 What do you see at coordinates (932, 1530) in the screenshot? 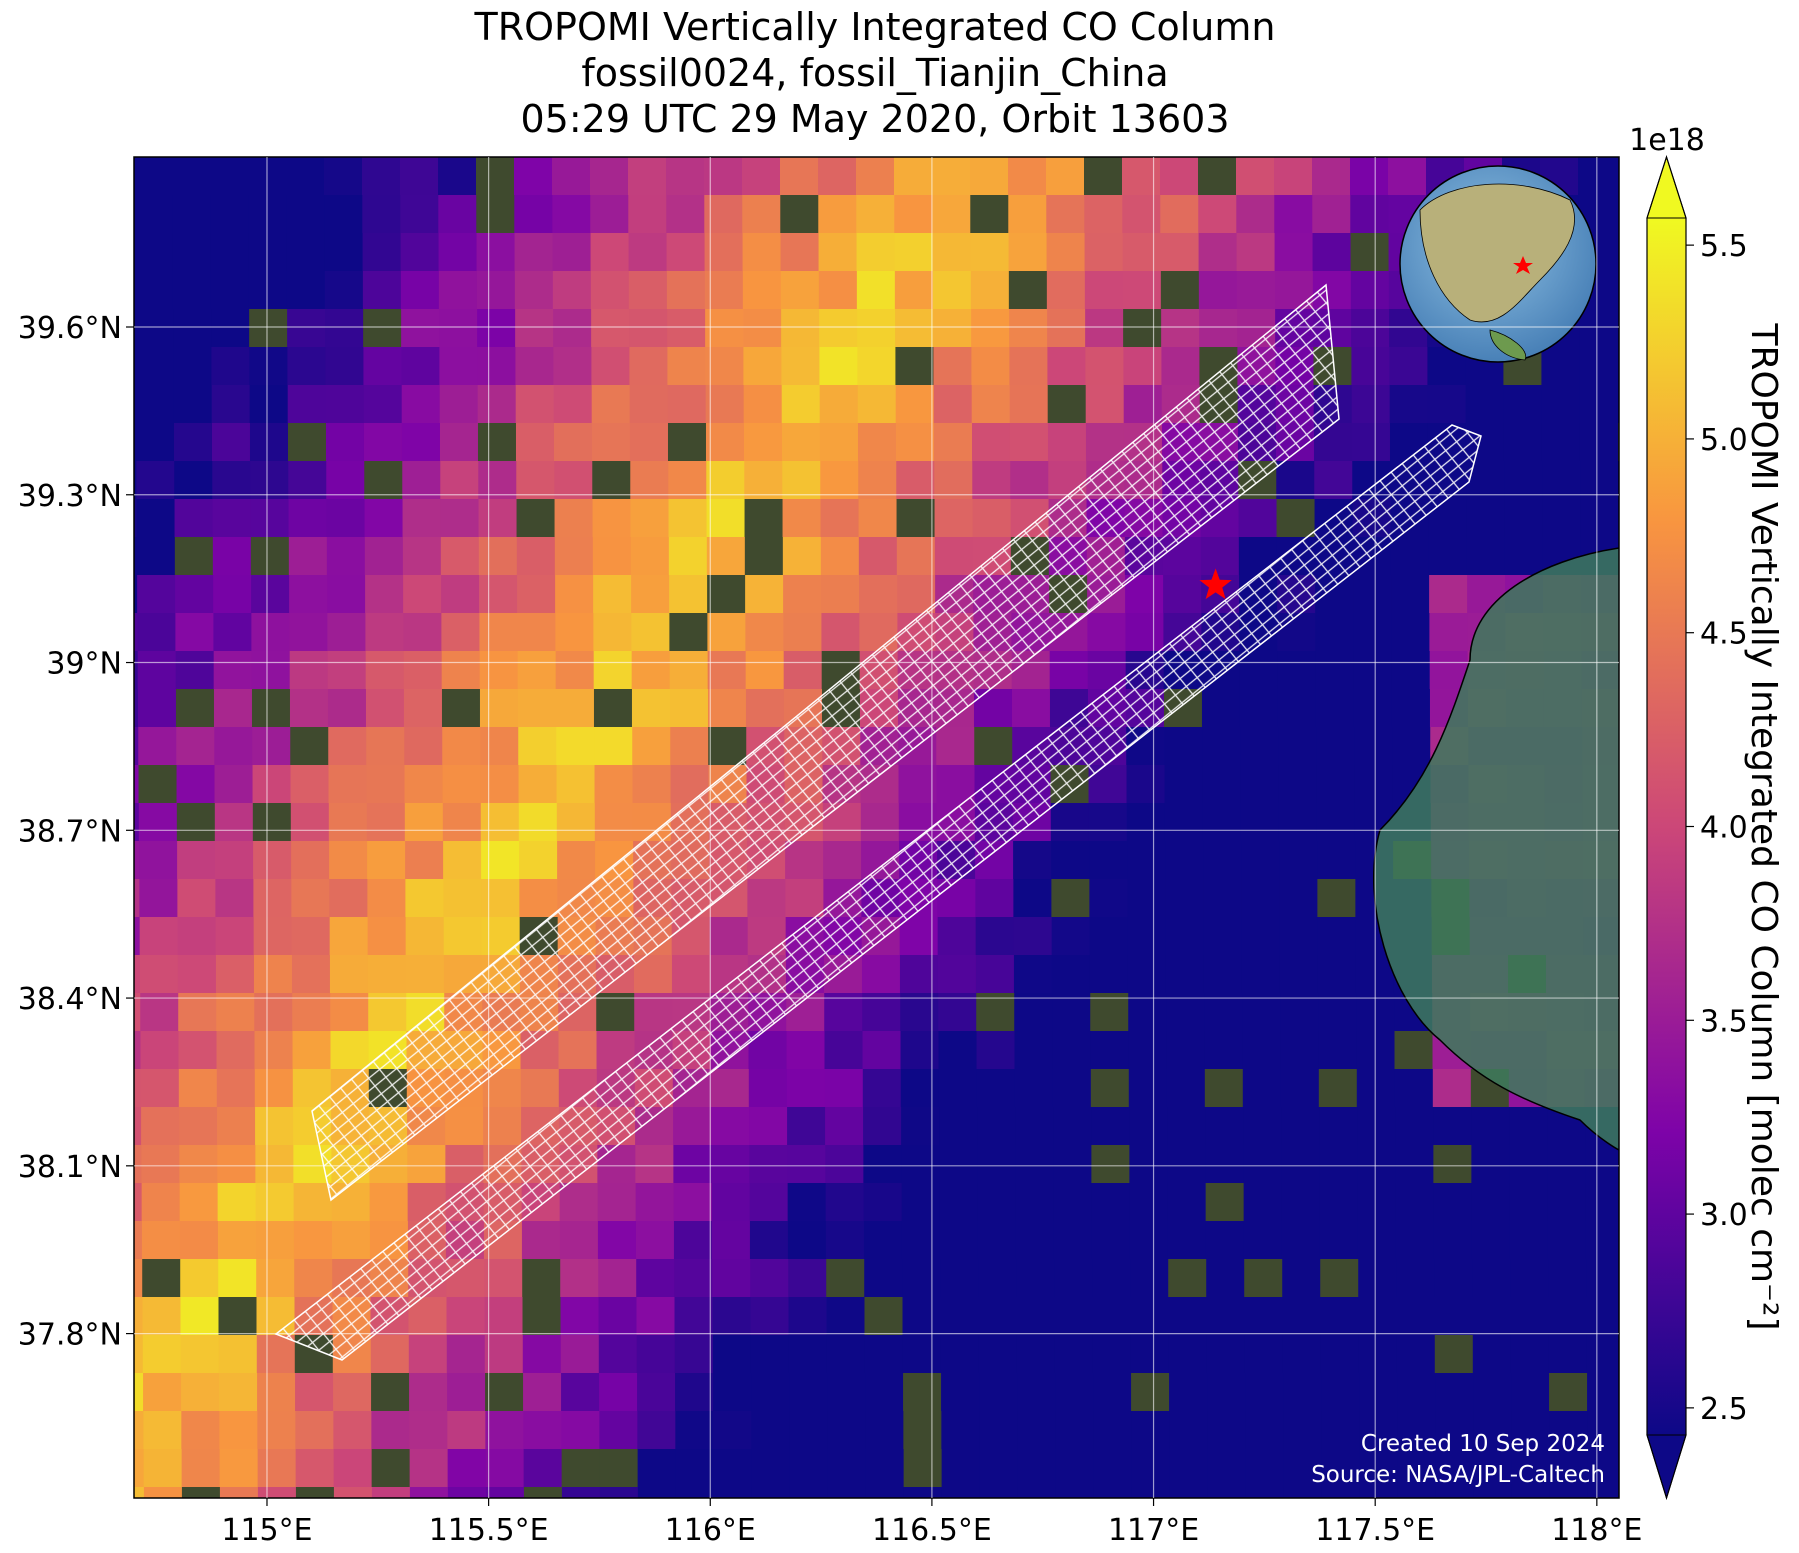
I see `x-tick-label: 116.5°E` at bounding box center [932, 1530].